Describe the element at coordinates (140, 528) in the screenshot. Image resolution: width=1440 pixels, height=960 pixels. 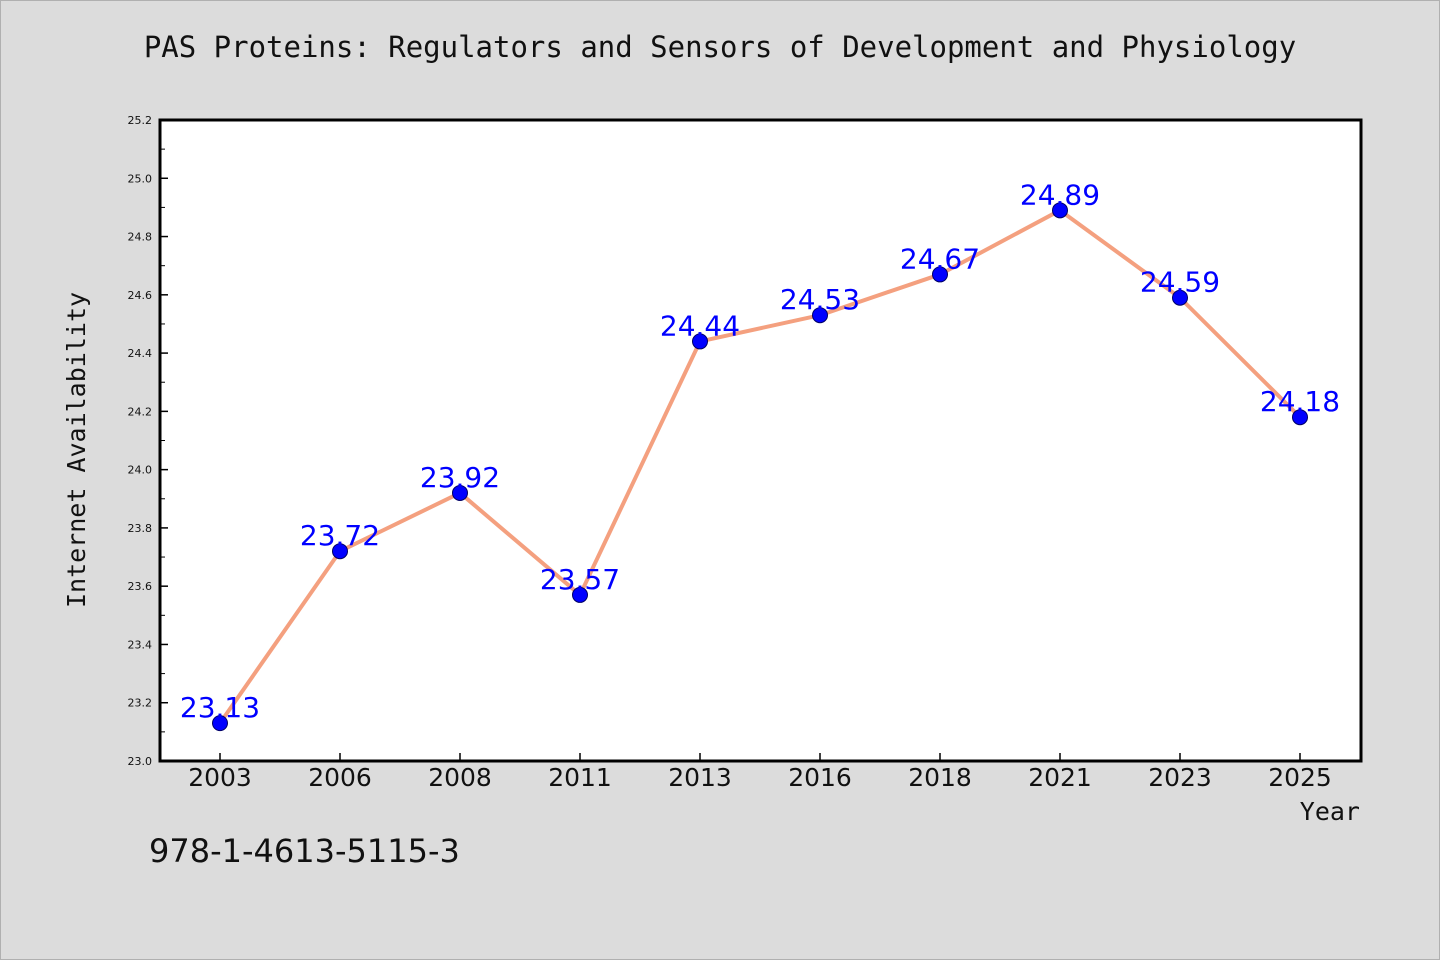
I see `y-tick-label: 23.8` at that location.